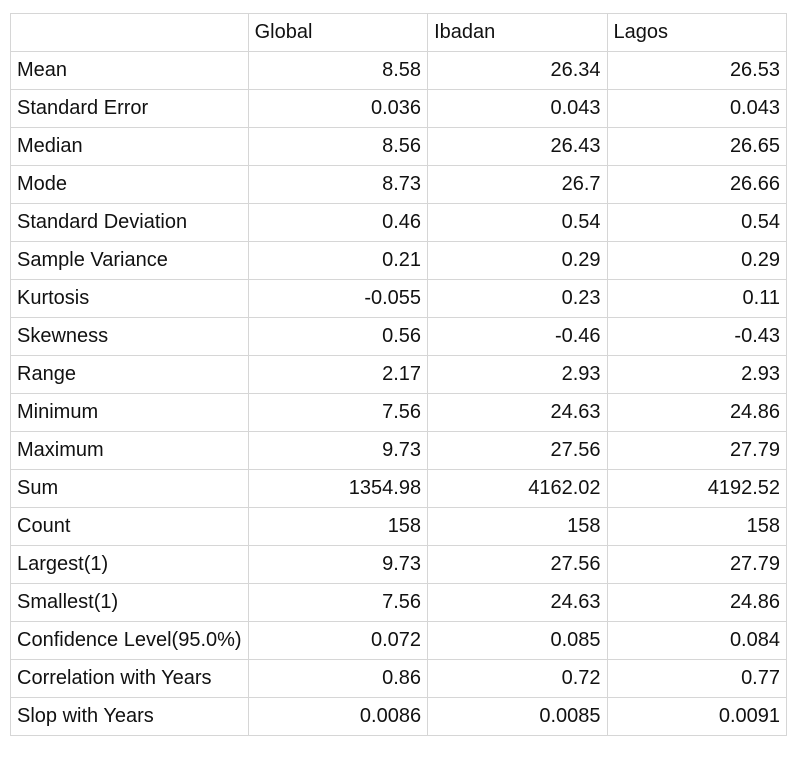 The image size is (787, 783). I want to click on value-cell-lagos: 4192.52, so click(696, 488).